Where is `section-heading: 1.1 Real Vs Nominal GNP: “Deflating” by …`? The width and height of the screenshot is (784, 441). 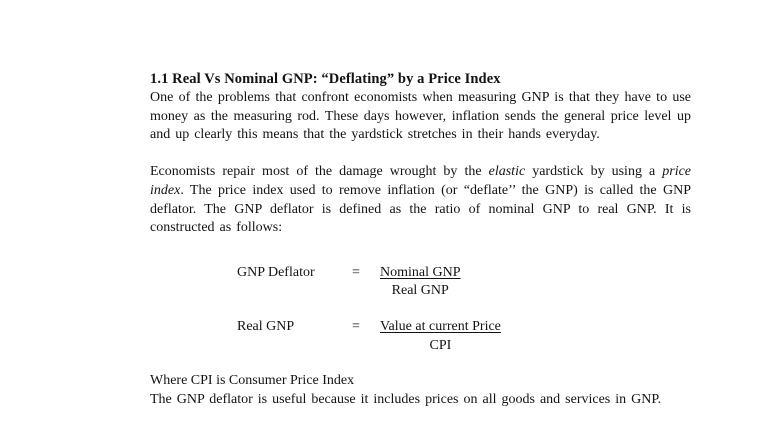
section-heading: 1.1 Real Vs Nominal GNP: “Deflating” by … is located at coordinates (325, 79).